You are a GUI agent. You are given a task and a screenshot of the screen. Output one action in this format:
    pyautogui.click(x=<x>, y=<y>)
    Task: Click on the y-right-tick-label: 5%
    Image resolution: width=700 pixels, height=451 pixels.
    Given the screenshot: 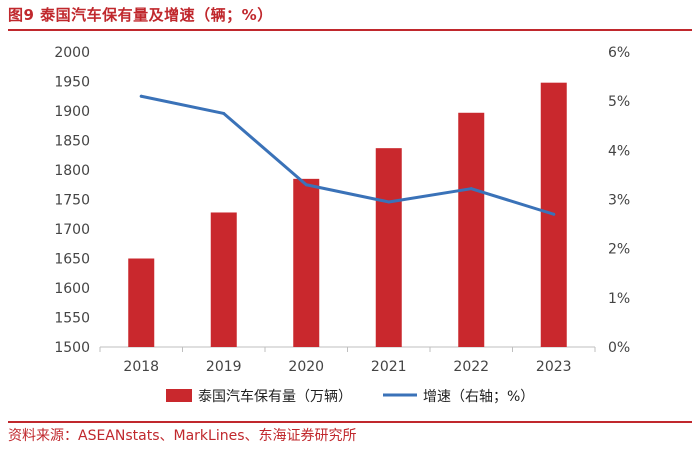 What is the action you would take?
    pyautogui.click(x=619, y=102)
    